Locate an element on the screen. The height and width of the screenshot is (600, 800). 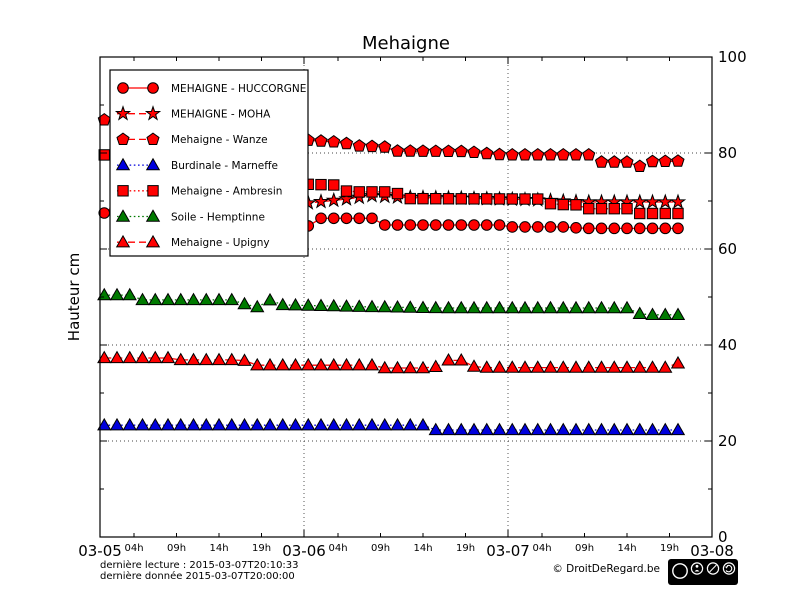
last-data-text: dernière donnée 2015-03-07T20:00:00 is located at coordinates (197, 576).